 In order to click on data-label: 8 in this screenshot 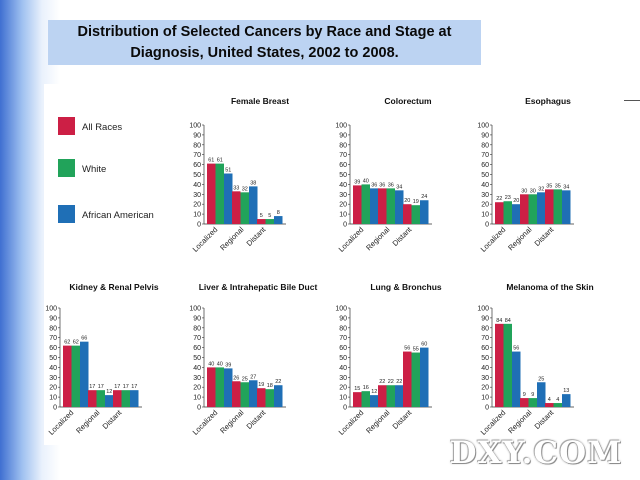, I will do `click(278, 213)`.